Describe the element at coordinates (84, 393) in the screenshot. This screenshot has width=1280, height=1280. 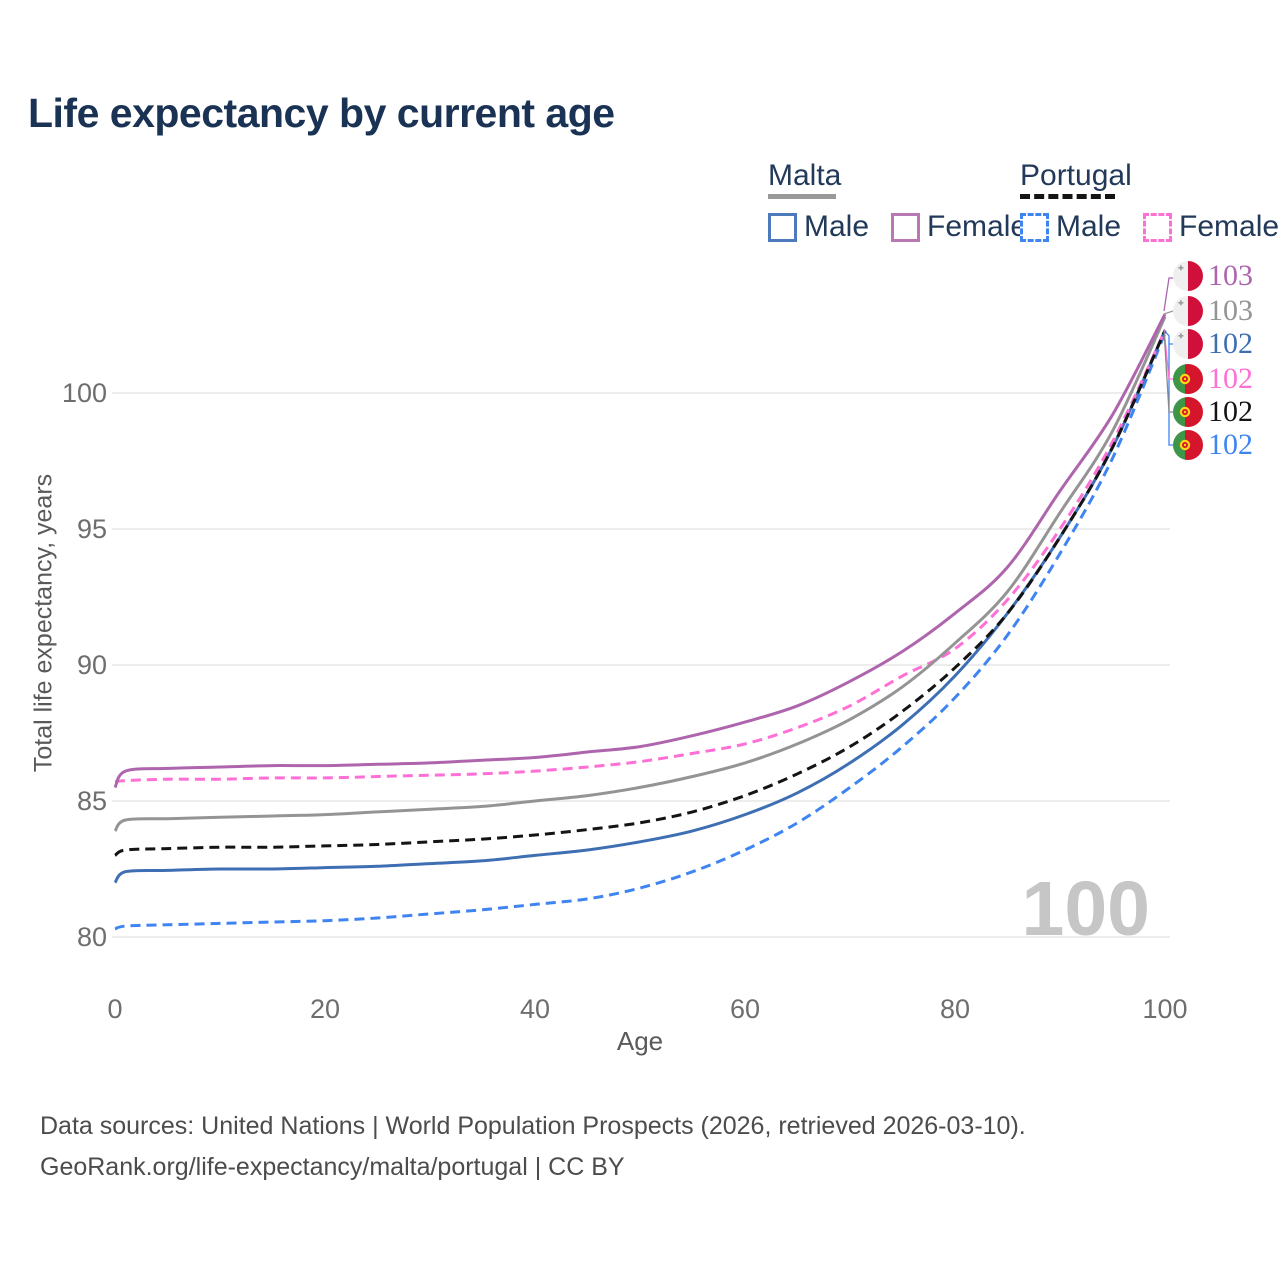
I see `y-tick-label-100: 100` at that location.